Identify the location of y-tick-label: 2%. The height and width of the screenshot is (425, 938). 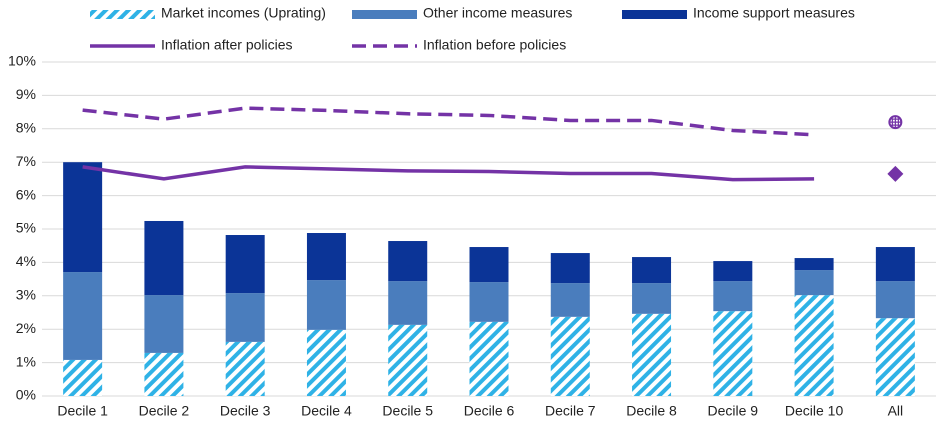
(26, 328).